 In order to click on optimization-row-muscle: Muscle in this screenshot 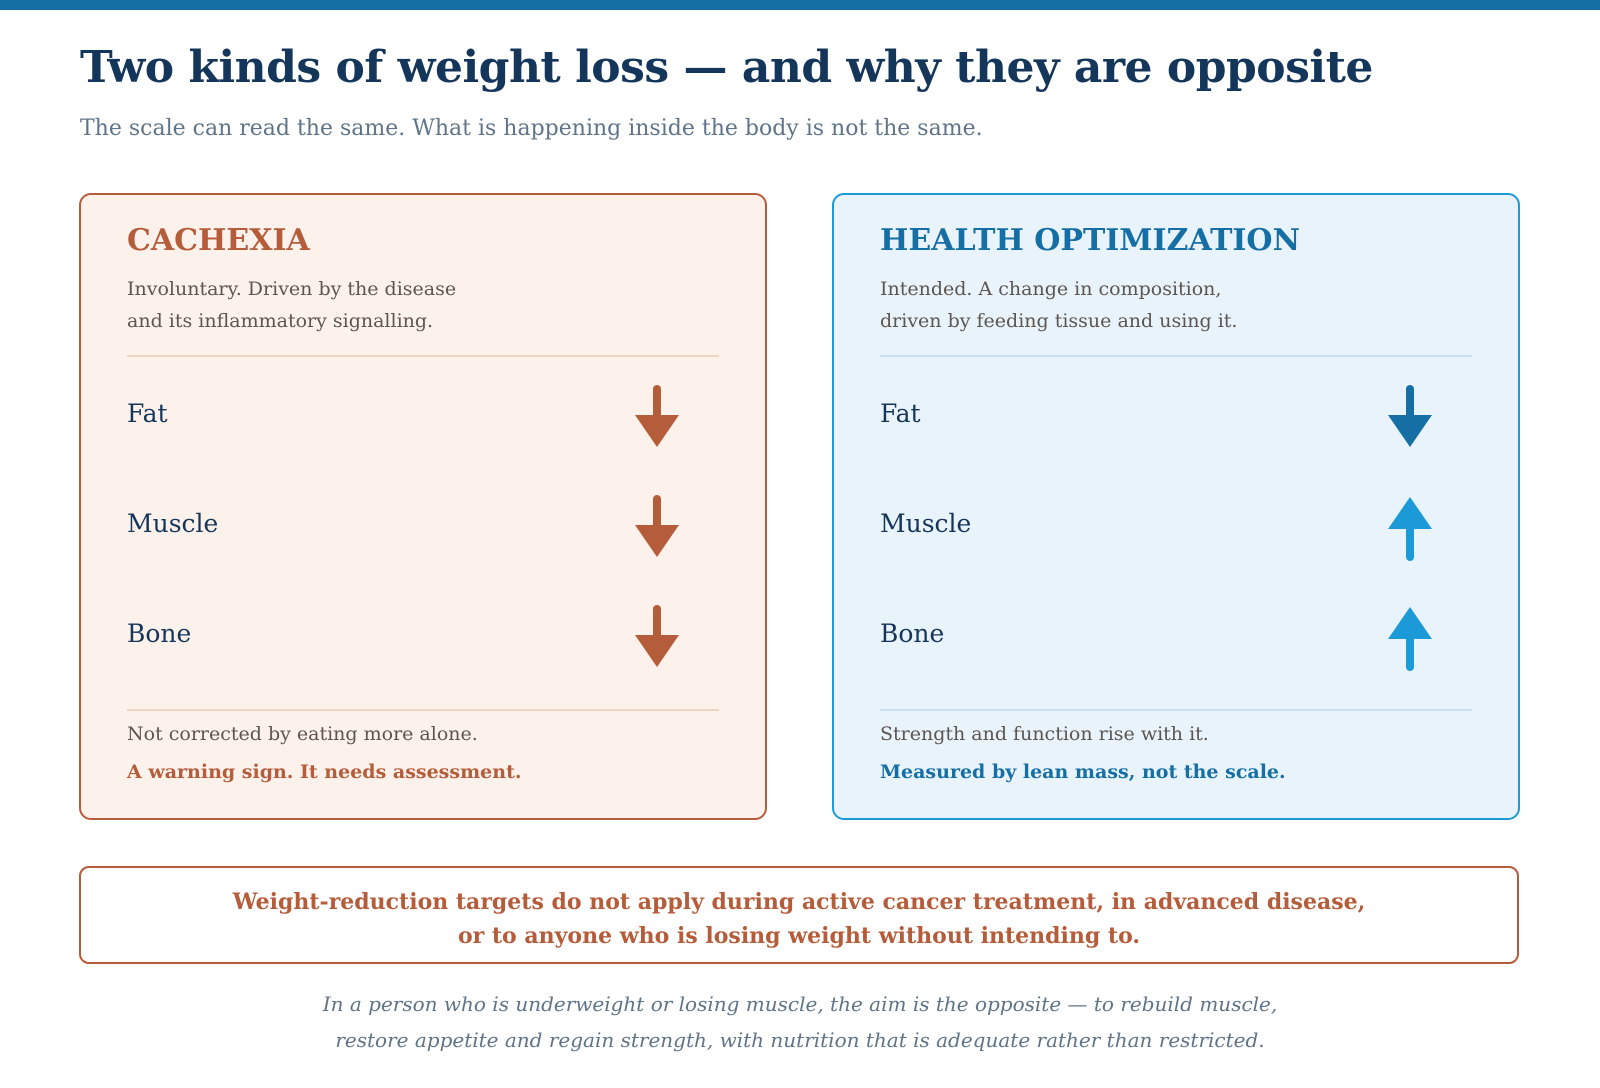, I will do `click(1180, 527)`.